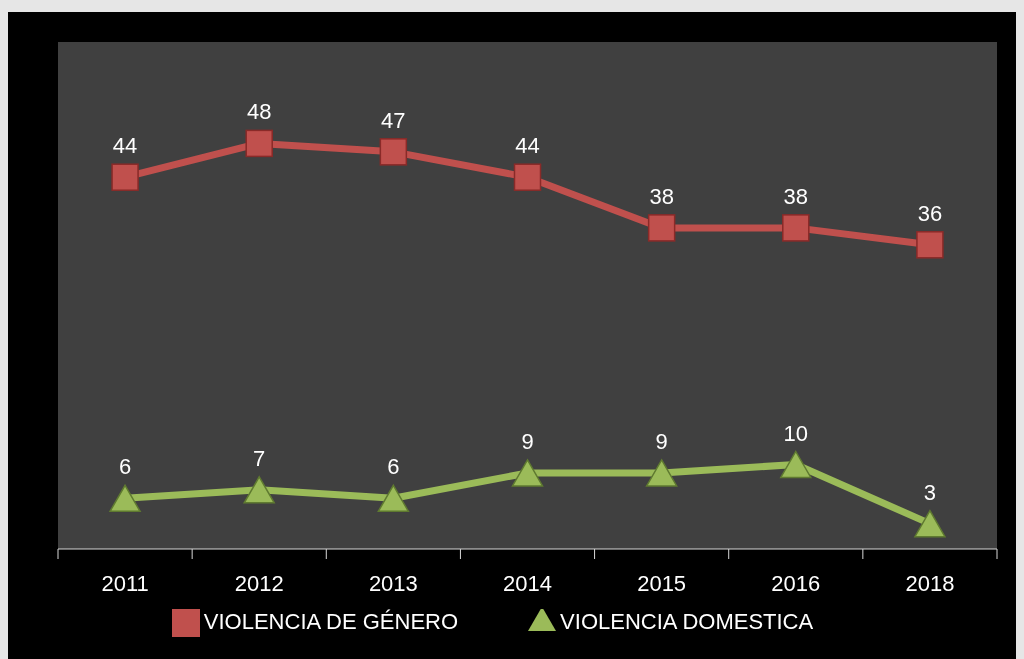 This screenshot has height=659, width=1024. Describe the element at coordinates (930, 492) in the screenshot. I see `data-label: 3` at that location.